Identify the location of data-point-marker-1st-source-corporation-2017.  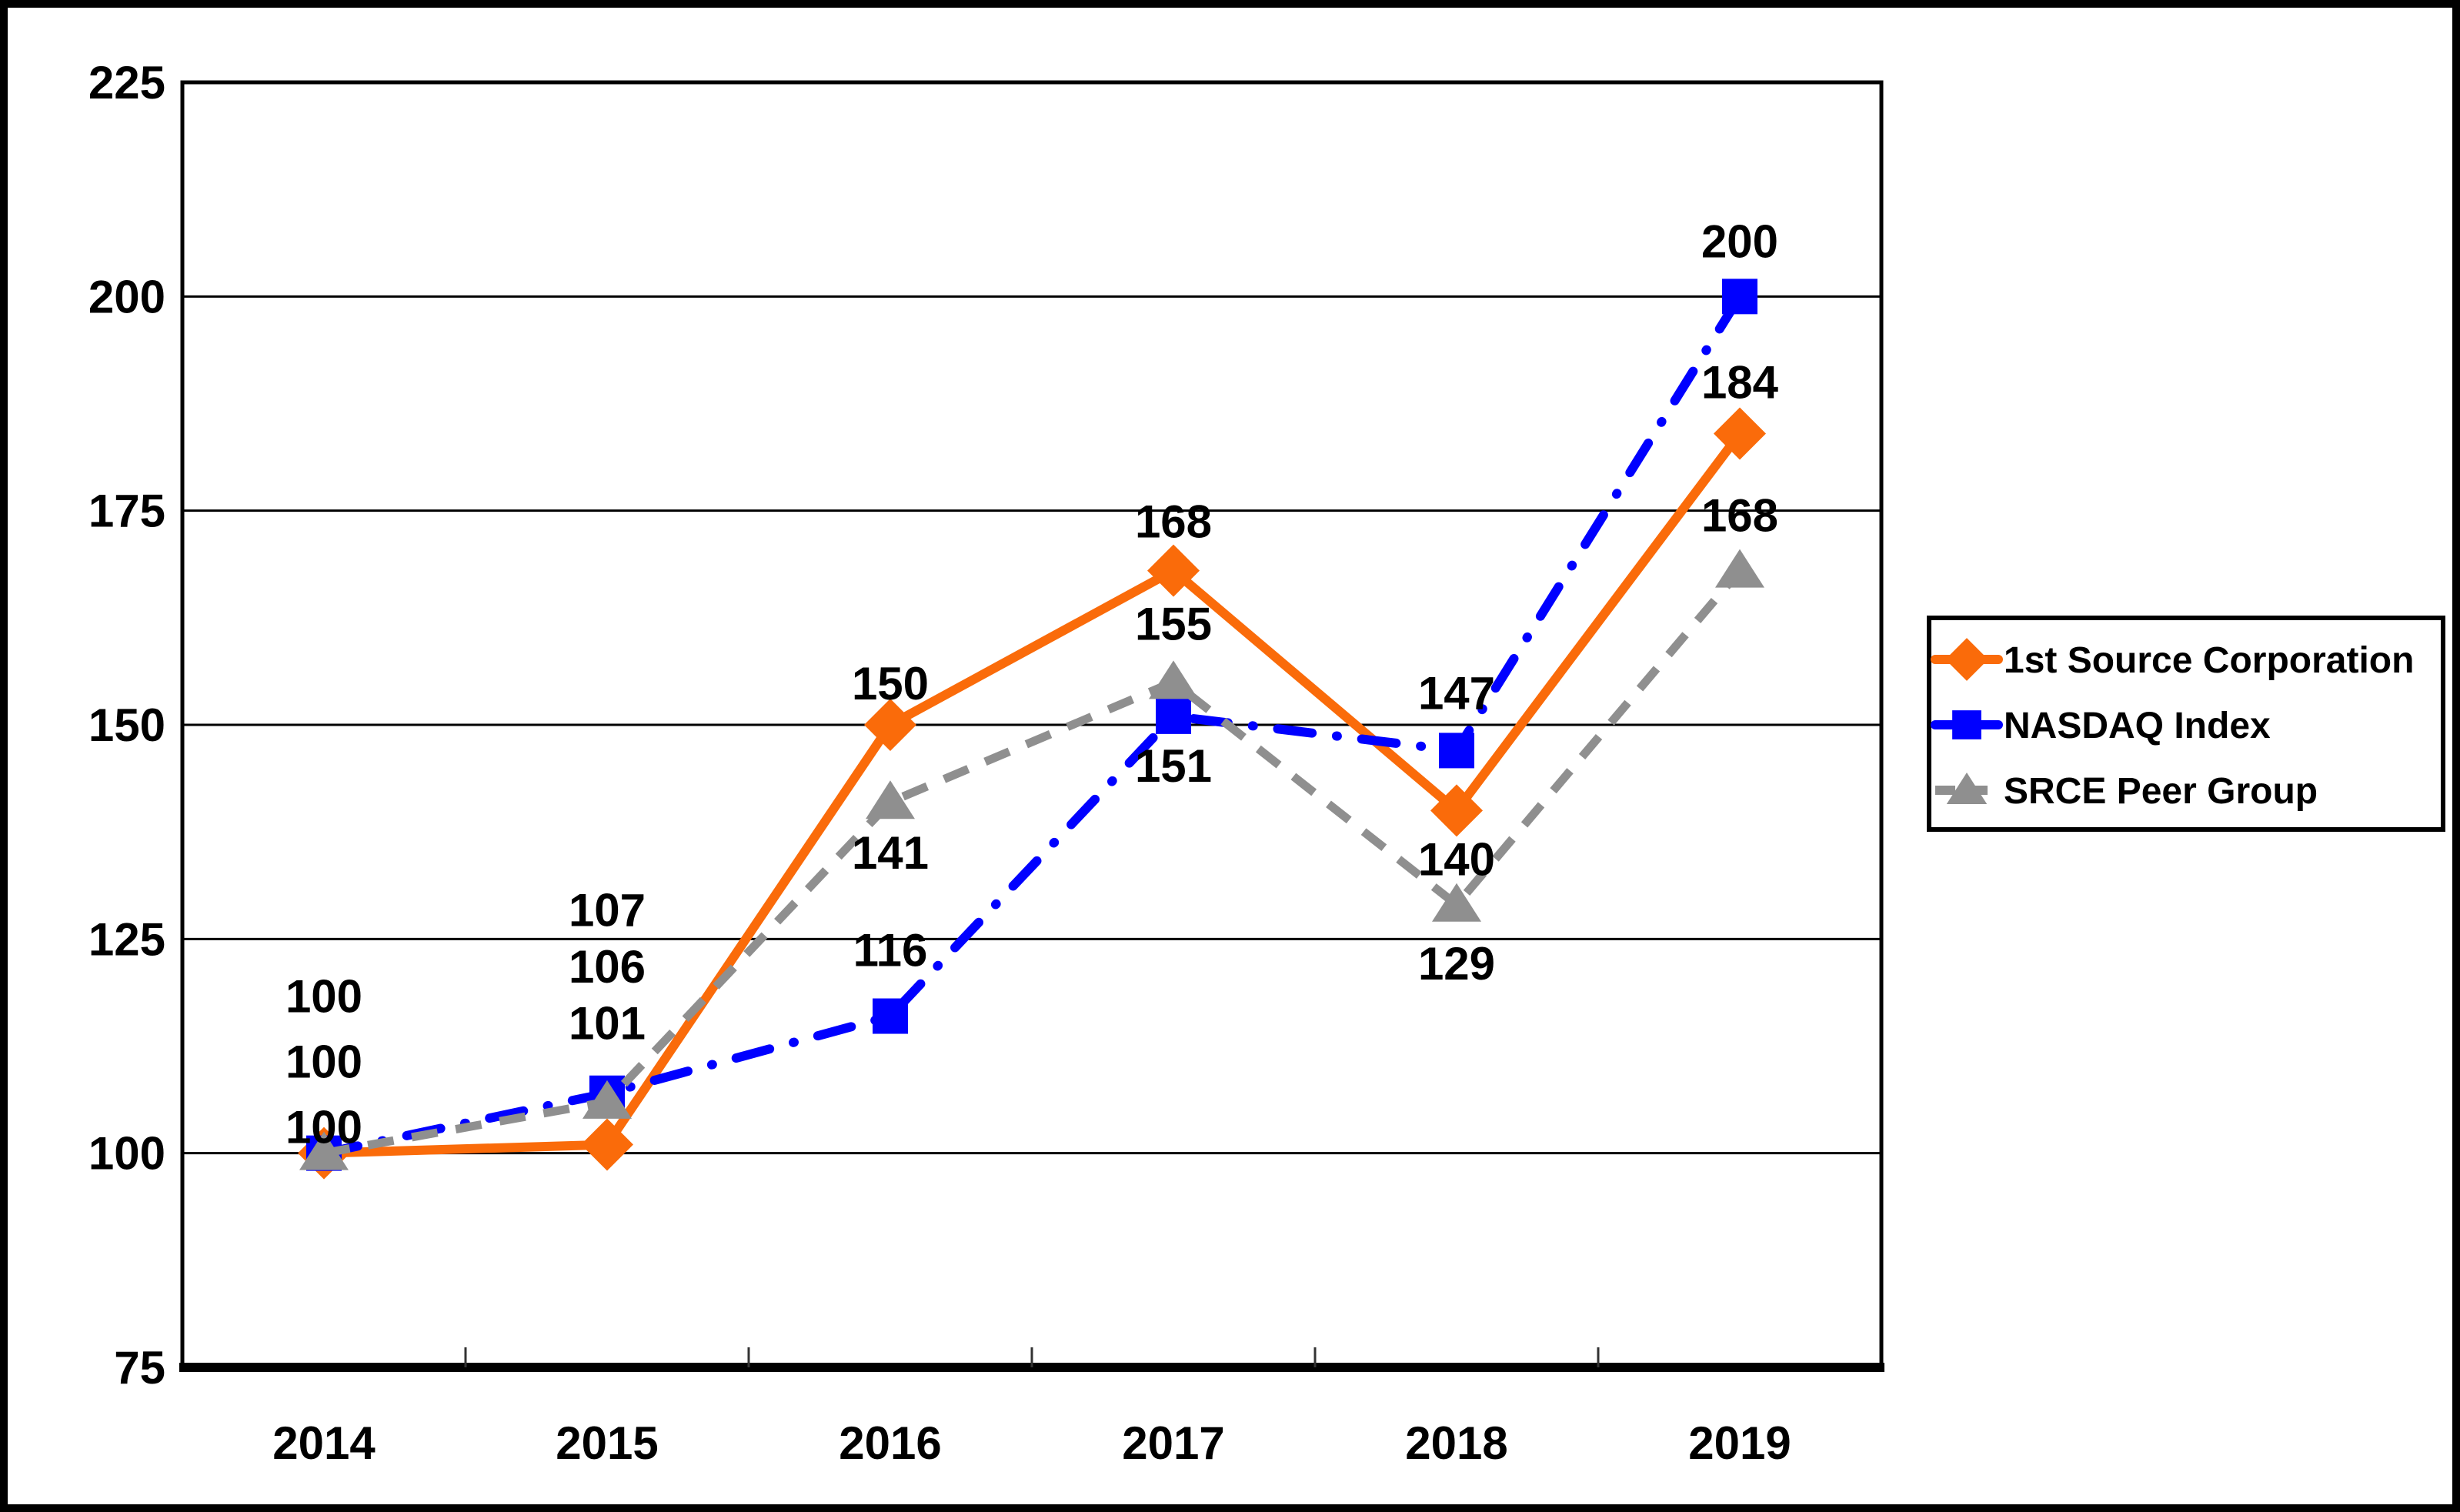
(1173, 570).